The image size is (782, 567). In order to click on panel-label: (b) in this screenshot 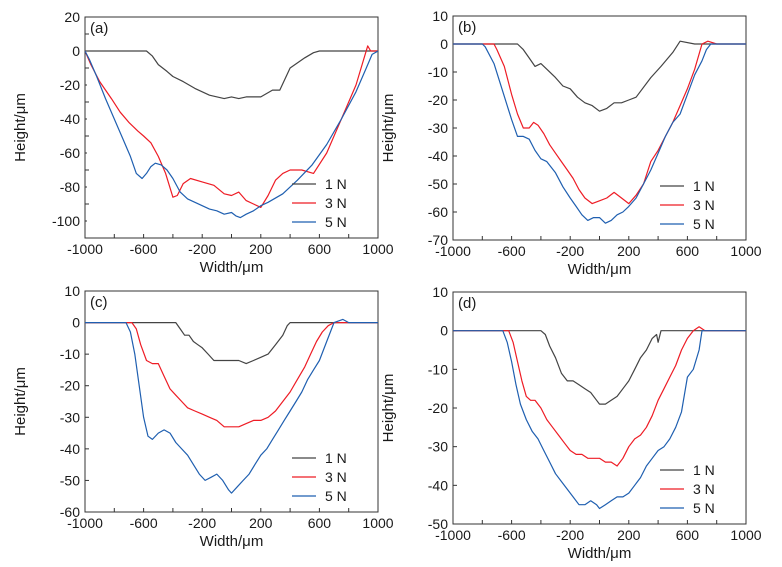, I will do `click(467, 27)`.